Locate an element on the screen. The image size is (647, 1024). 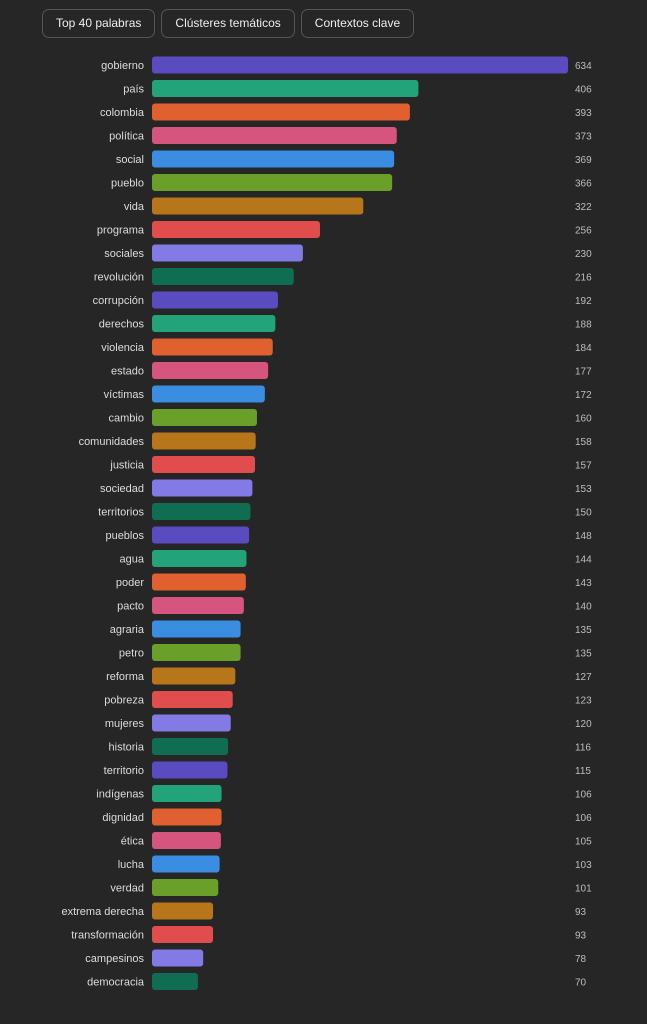
category-label: vida is located at coordinates (134, 207).